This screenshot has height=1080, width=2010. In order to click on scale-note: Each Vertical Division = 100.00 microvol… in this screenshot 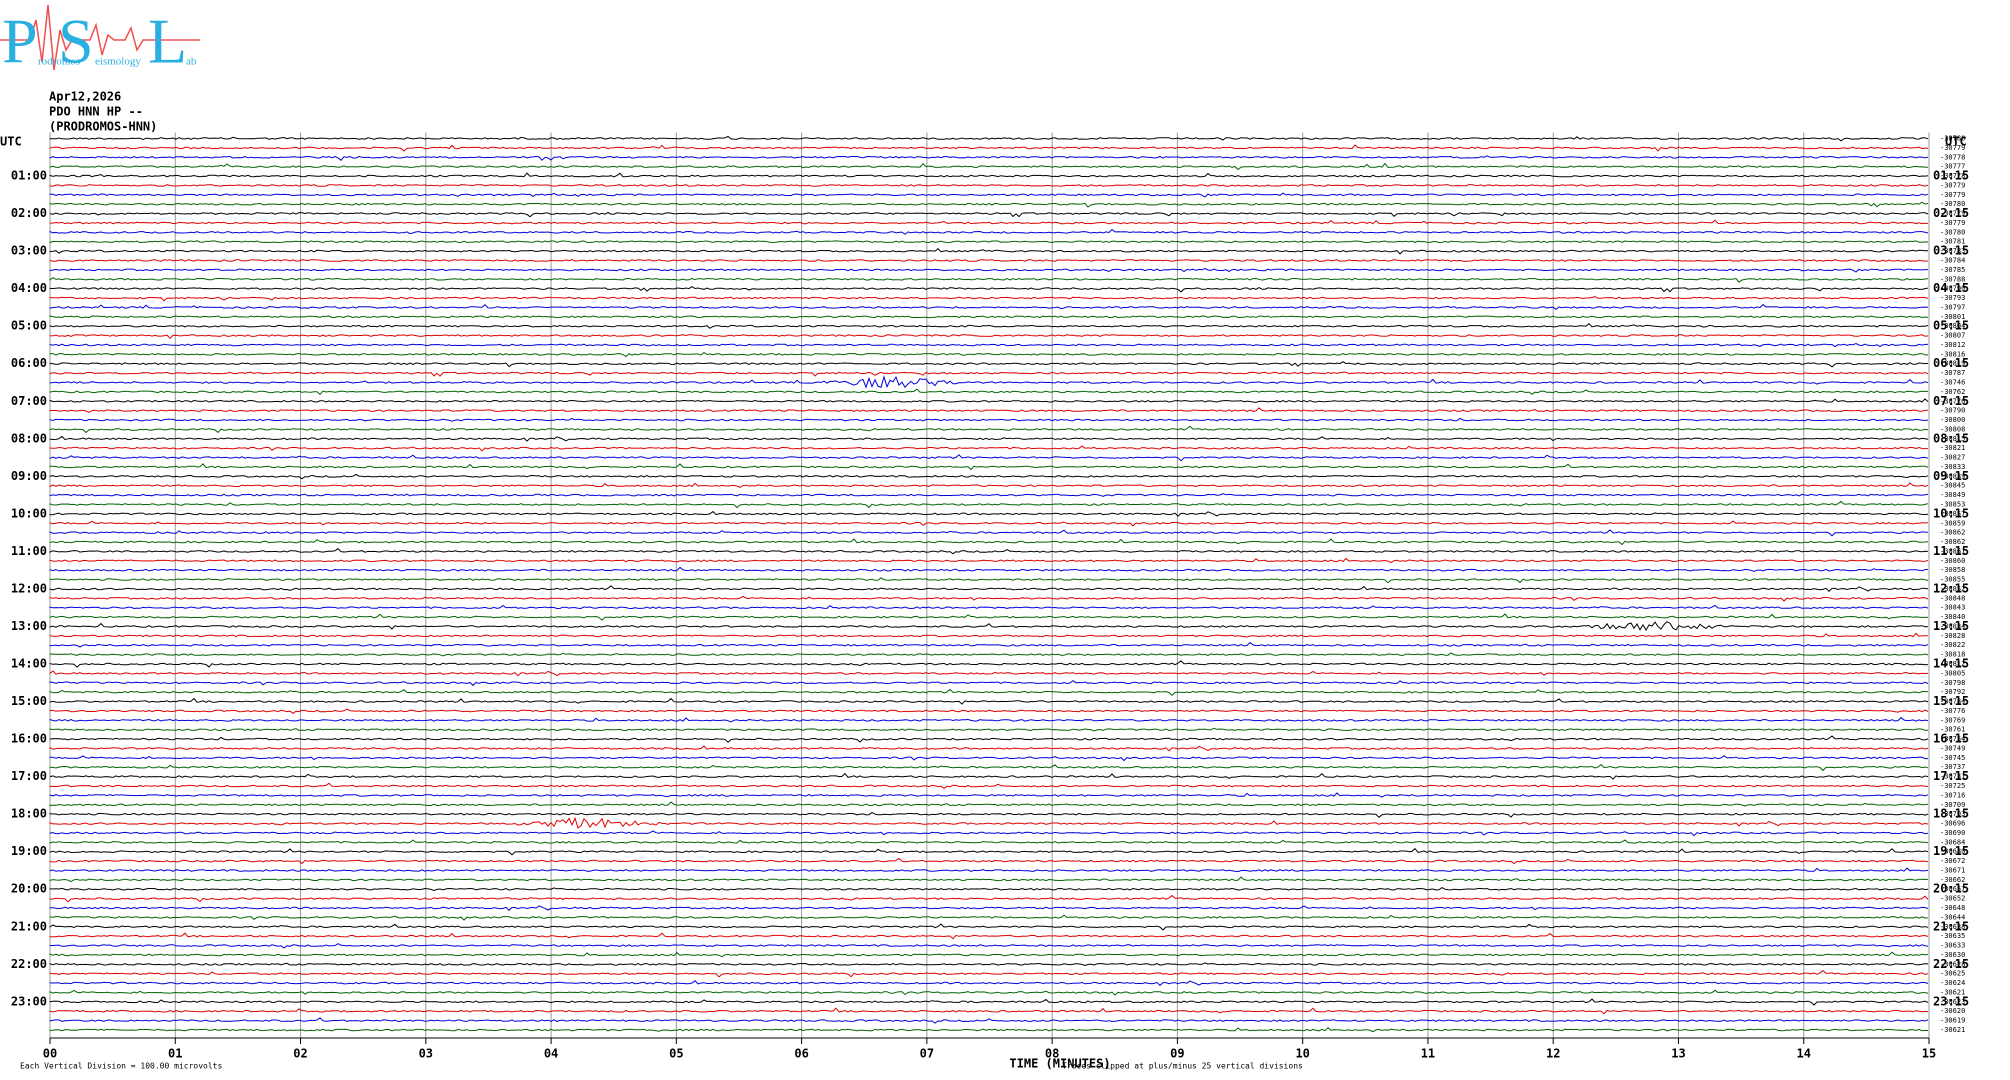, I will do `click(121, 1066)`.